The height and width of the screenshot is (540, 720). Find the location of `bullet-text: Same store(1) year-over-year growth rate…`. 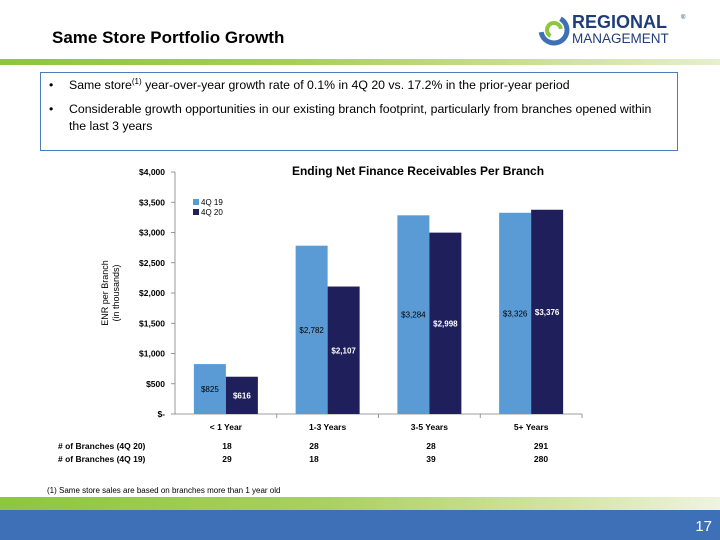

bullet-text: Same store(1) year-over-year growth rate… is located at coordinates (319, 84).